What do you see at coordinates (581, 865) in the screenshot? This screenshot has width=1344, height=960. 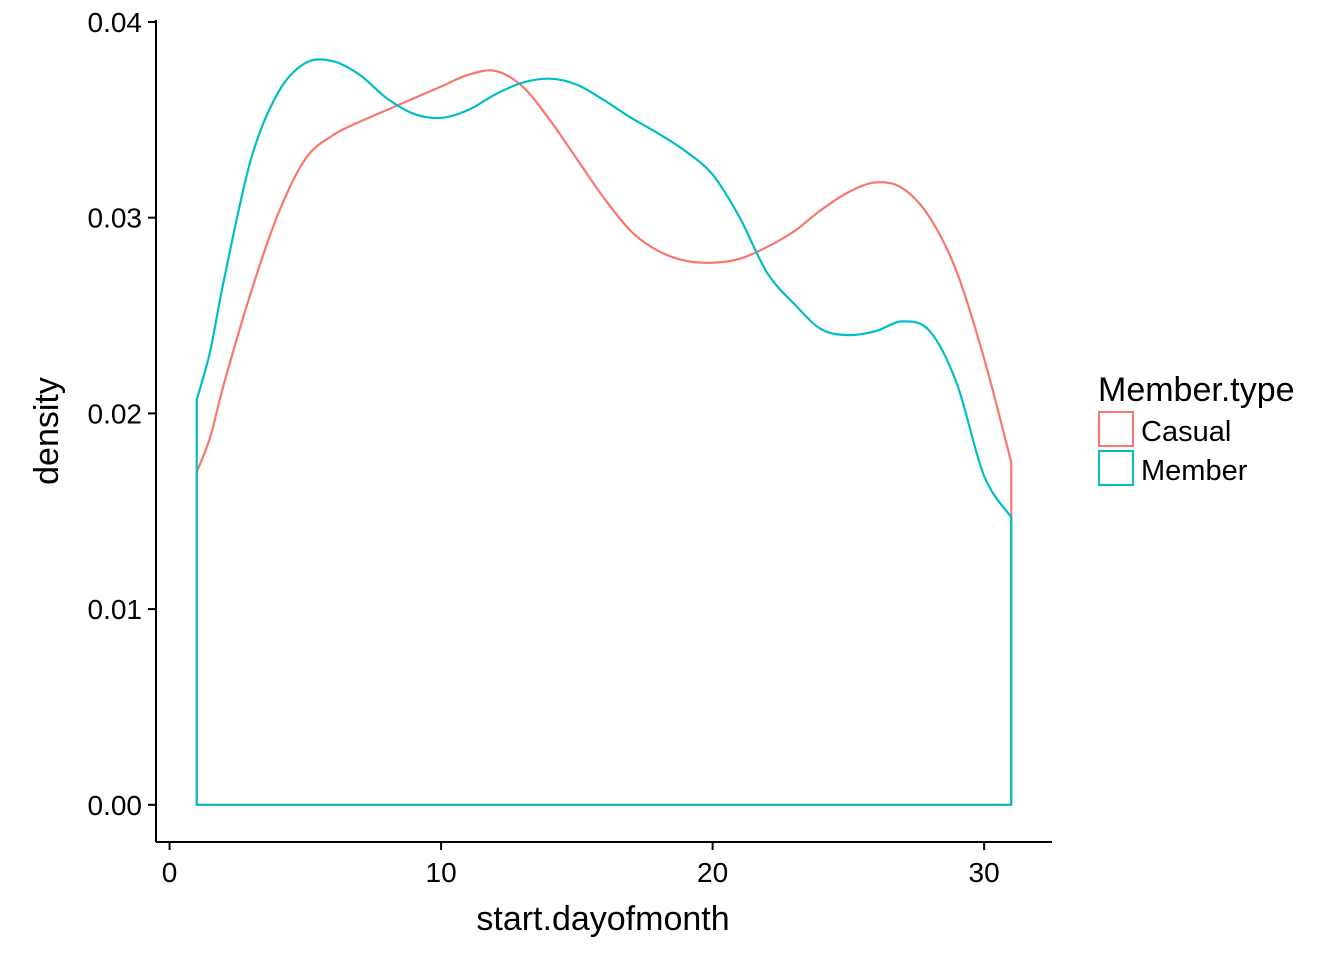 I see `x-axis-ticks: 0 10 20 30` at bounding box center [581, 865].